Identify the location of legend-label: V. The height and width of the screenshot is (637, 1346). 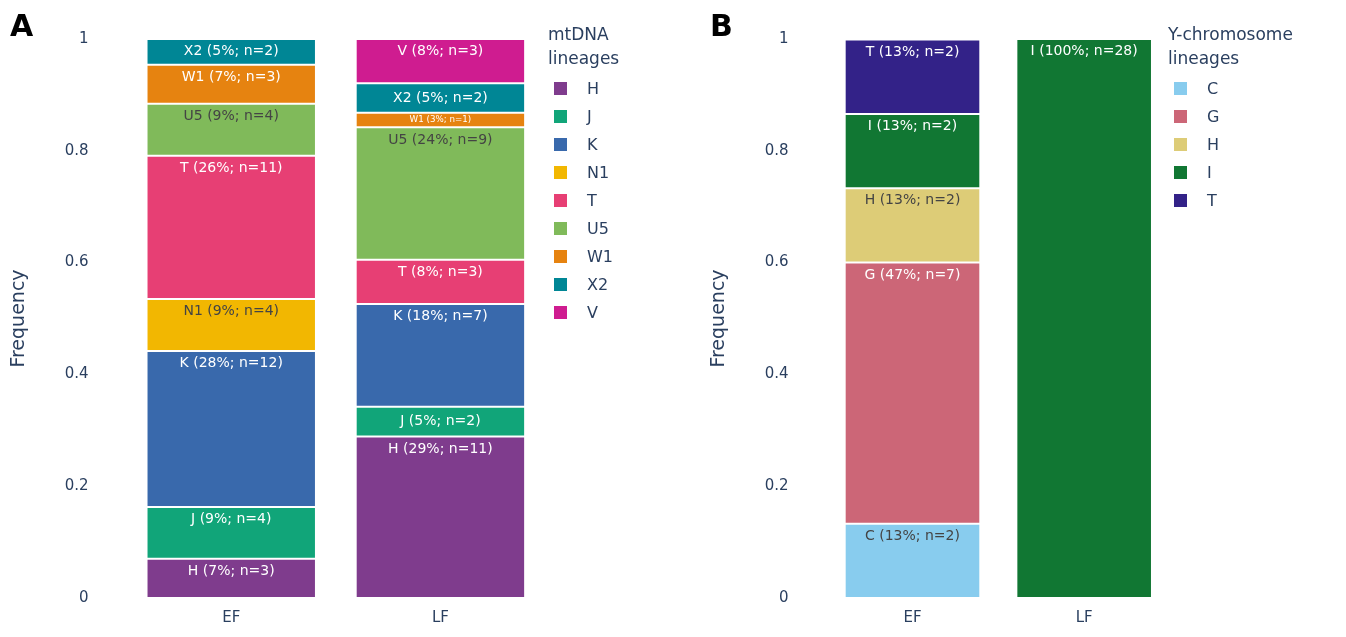
(592, 312).